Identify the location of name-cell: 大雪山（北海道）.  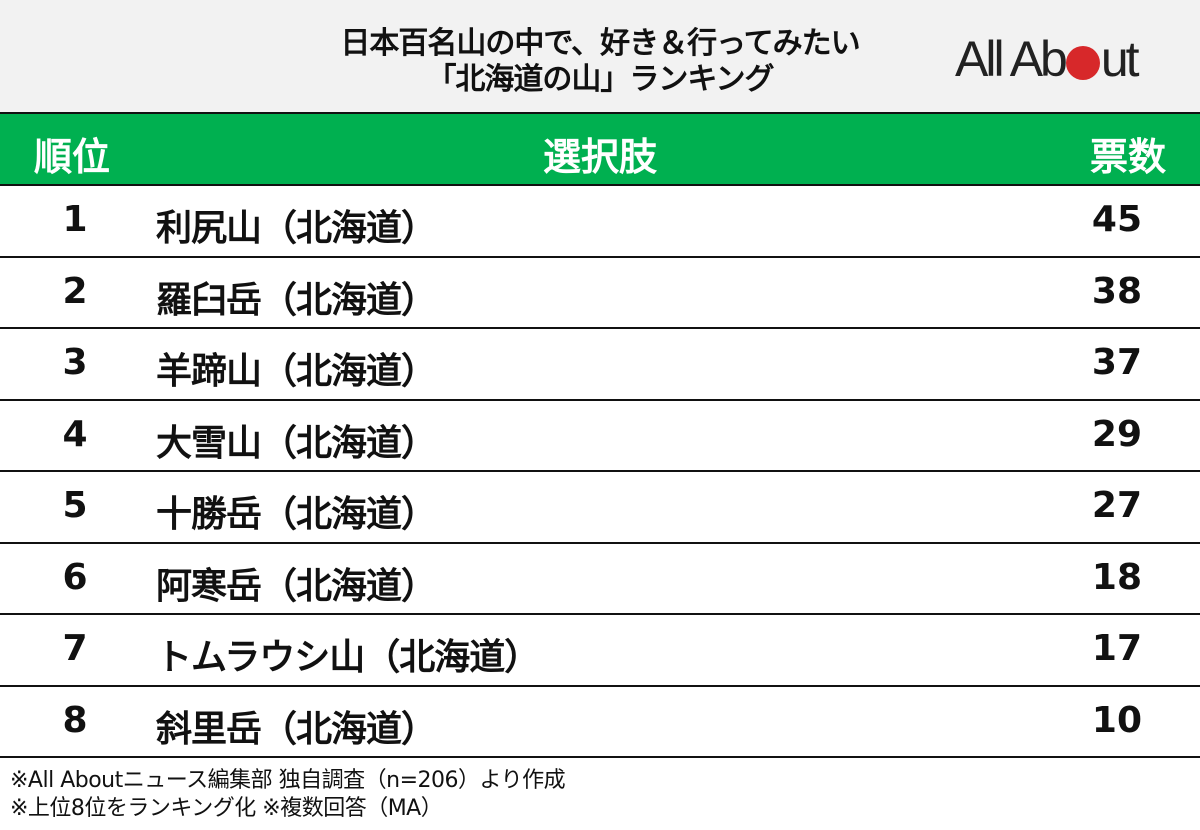
(296, 443).